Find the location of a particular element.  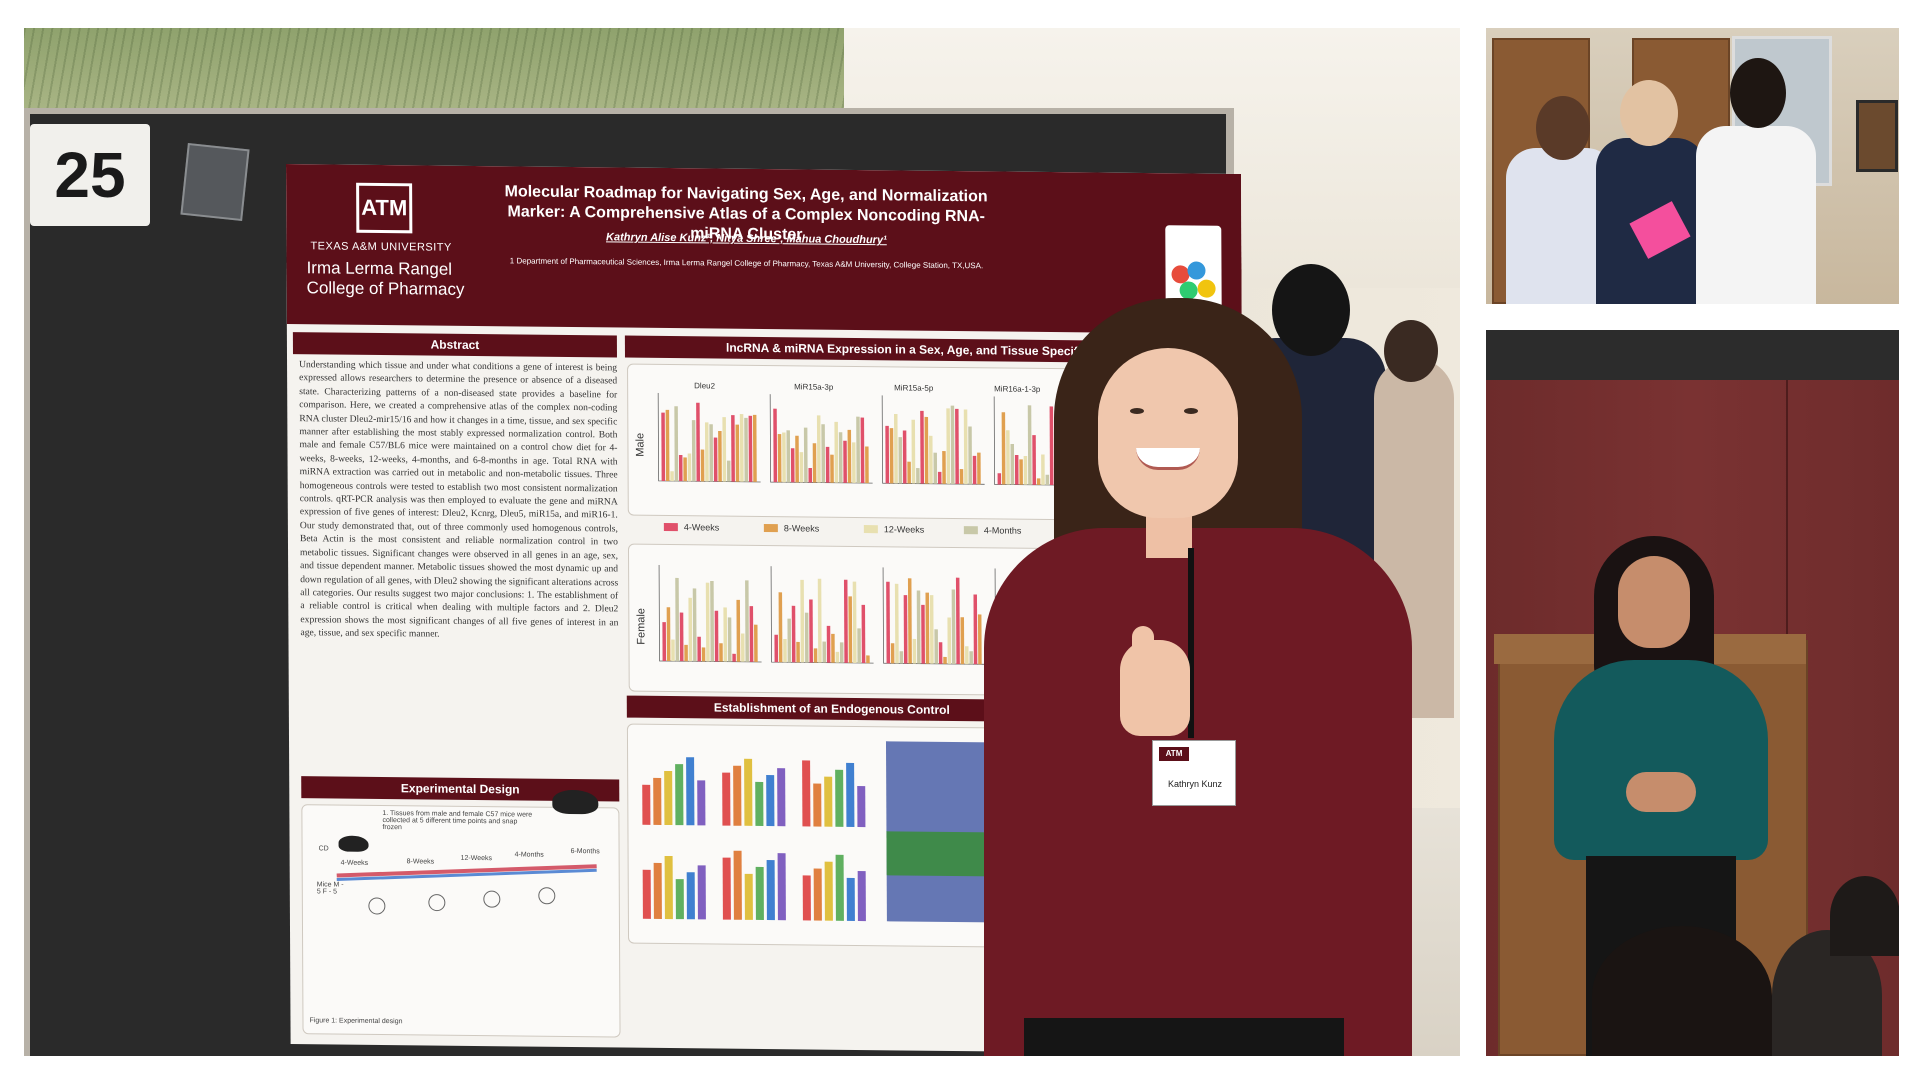

ceiling-strip is located at coordinates (1692, 355).